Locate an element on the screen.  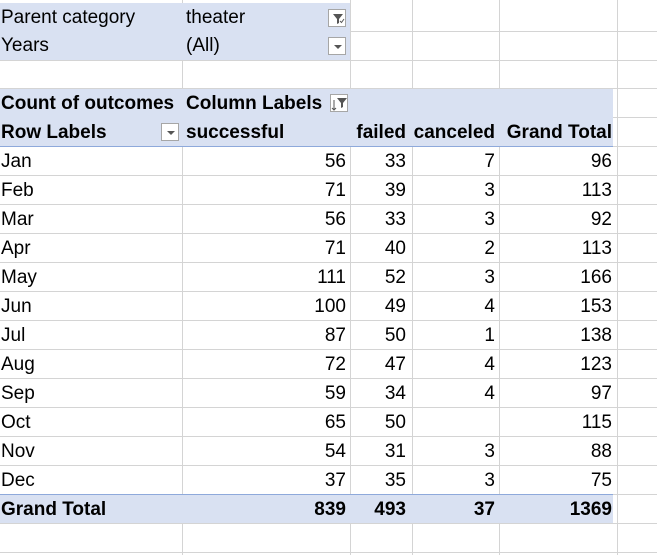
cell-nov-grand-total: 88 is located at coordinates (601, 451).